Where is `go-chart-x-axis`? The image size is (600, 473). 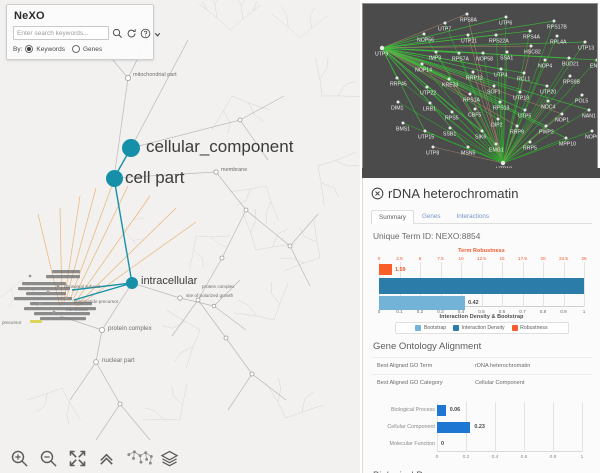 go-chart-x-axis is located at coordinates (509, 451).